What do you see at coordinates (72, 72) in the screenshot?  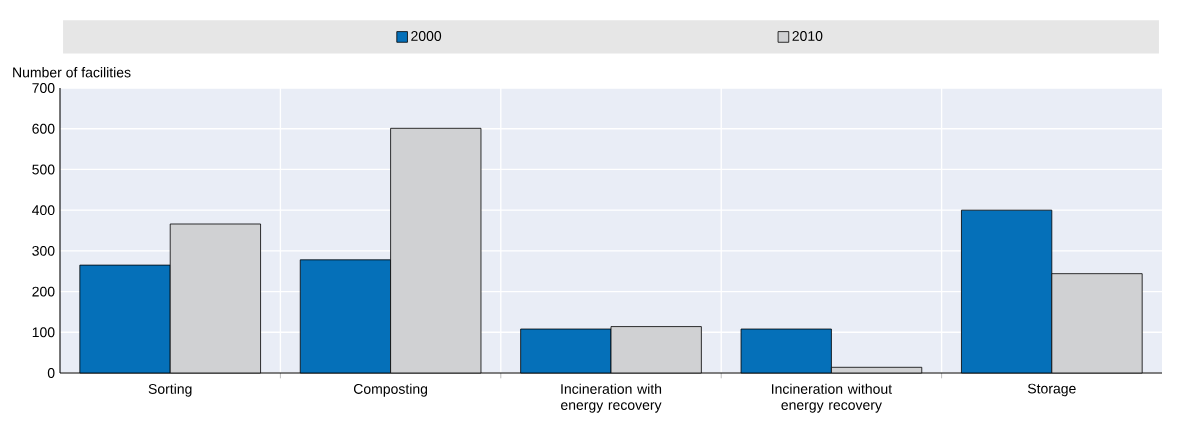 I see `y-axis-title: Number of facilities` at bounding box center [72, 72].